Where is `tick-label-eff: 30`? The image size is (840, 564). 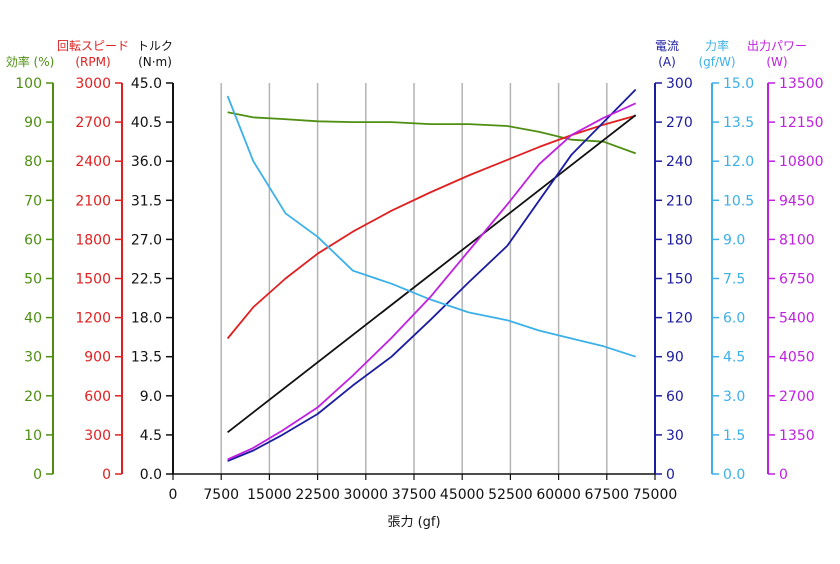
tick-label-eff: 30 is located at coordinates (33, 358).